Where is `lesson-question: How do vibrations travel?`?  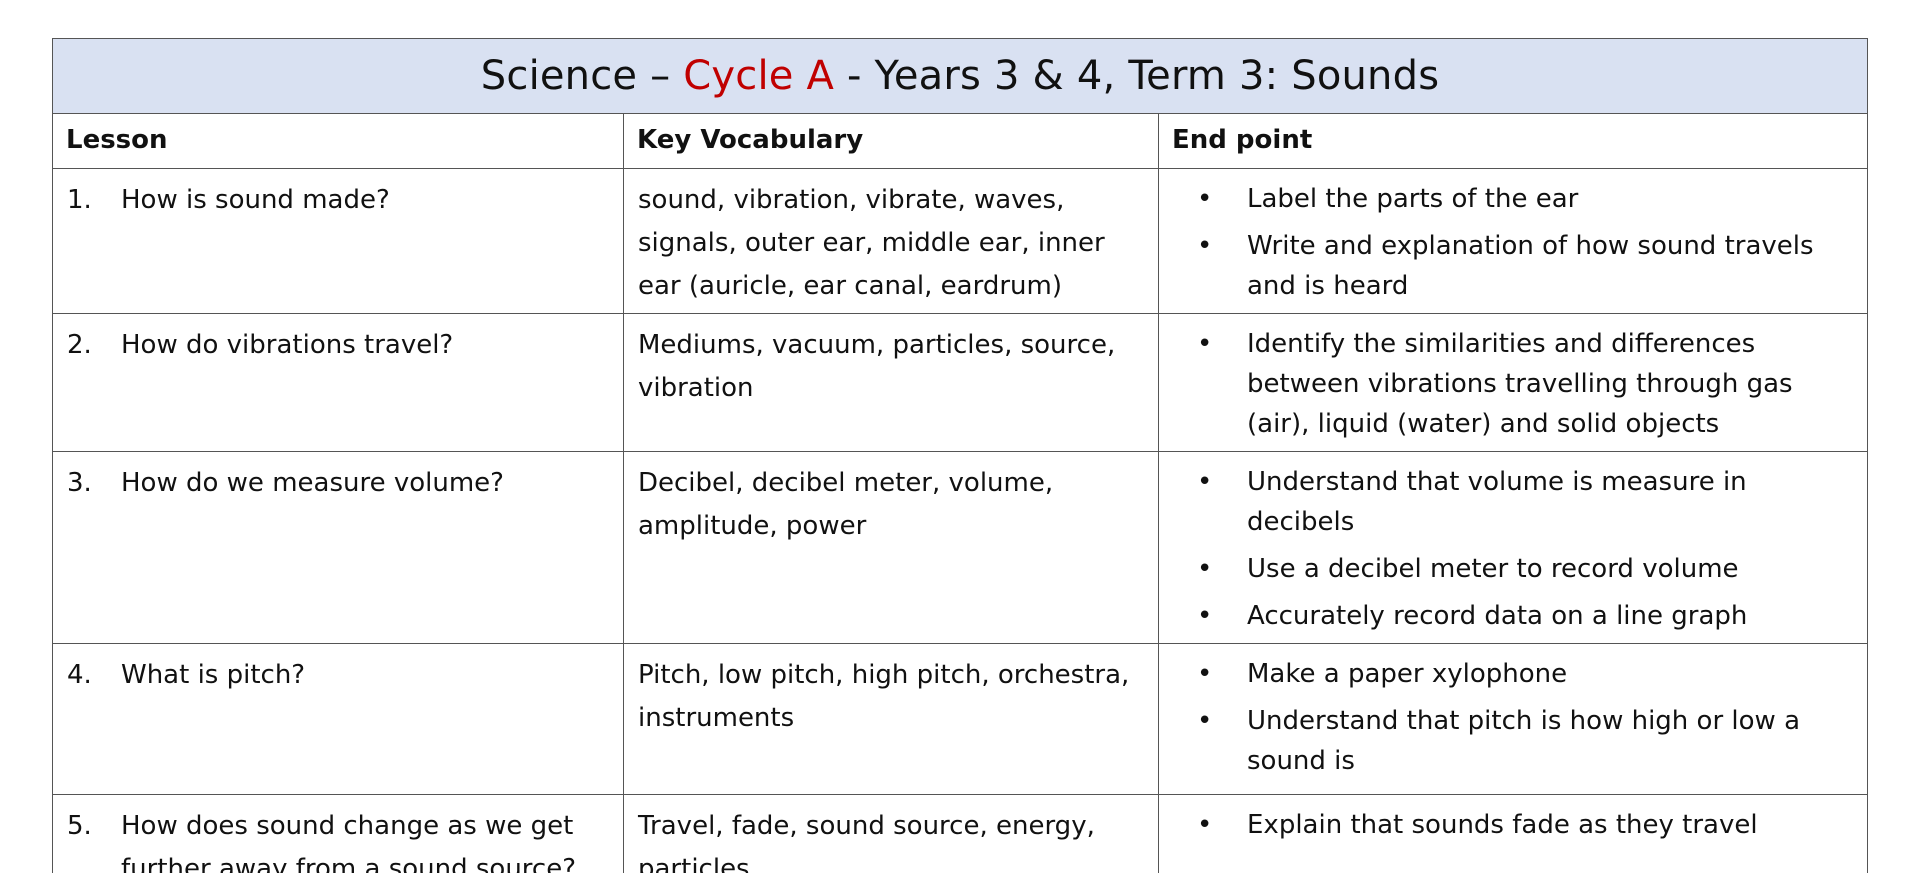 lesson-question: How do vibrations travel? is located at coordinates (287, 345).